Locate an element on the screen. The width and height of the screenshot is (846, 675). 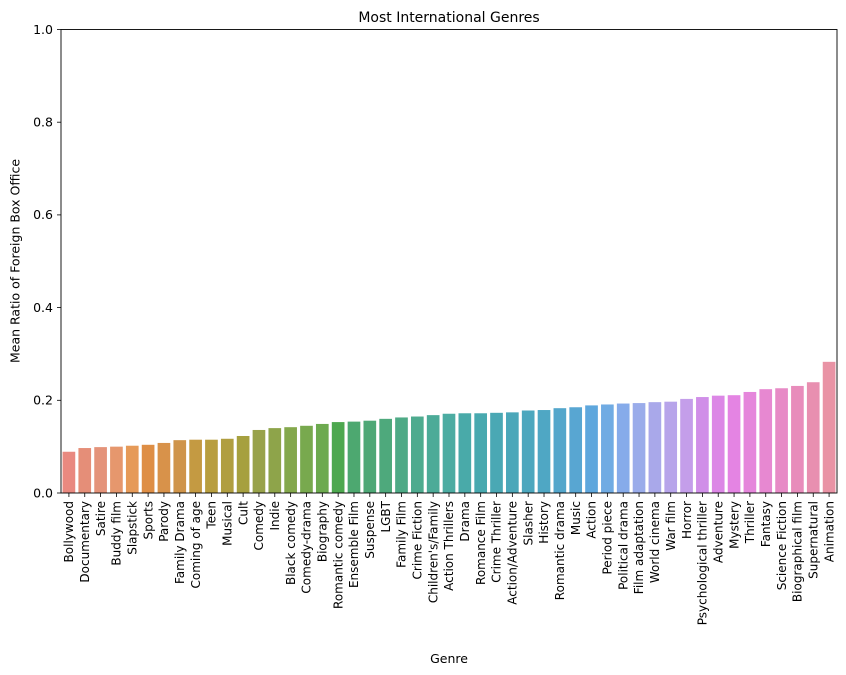
x-tick-label: Family Drama is located at coordinates (180, 542).